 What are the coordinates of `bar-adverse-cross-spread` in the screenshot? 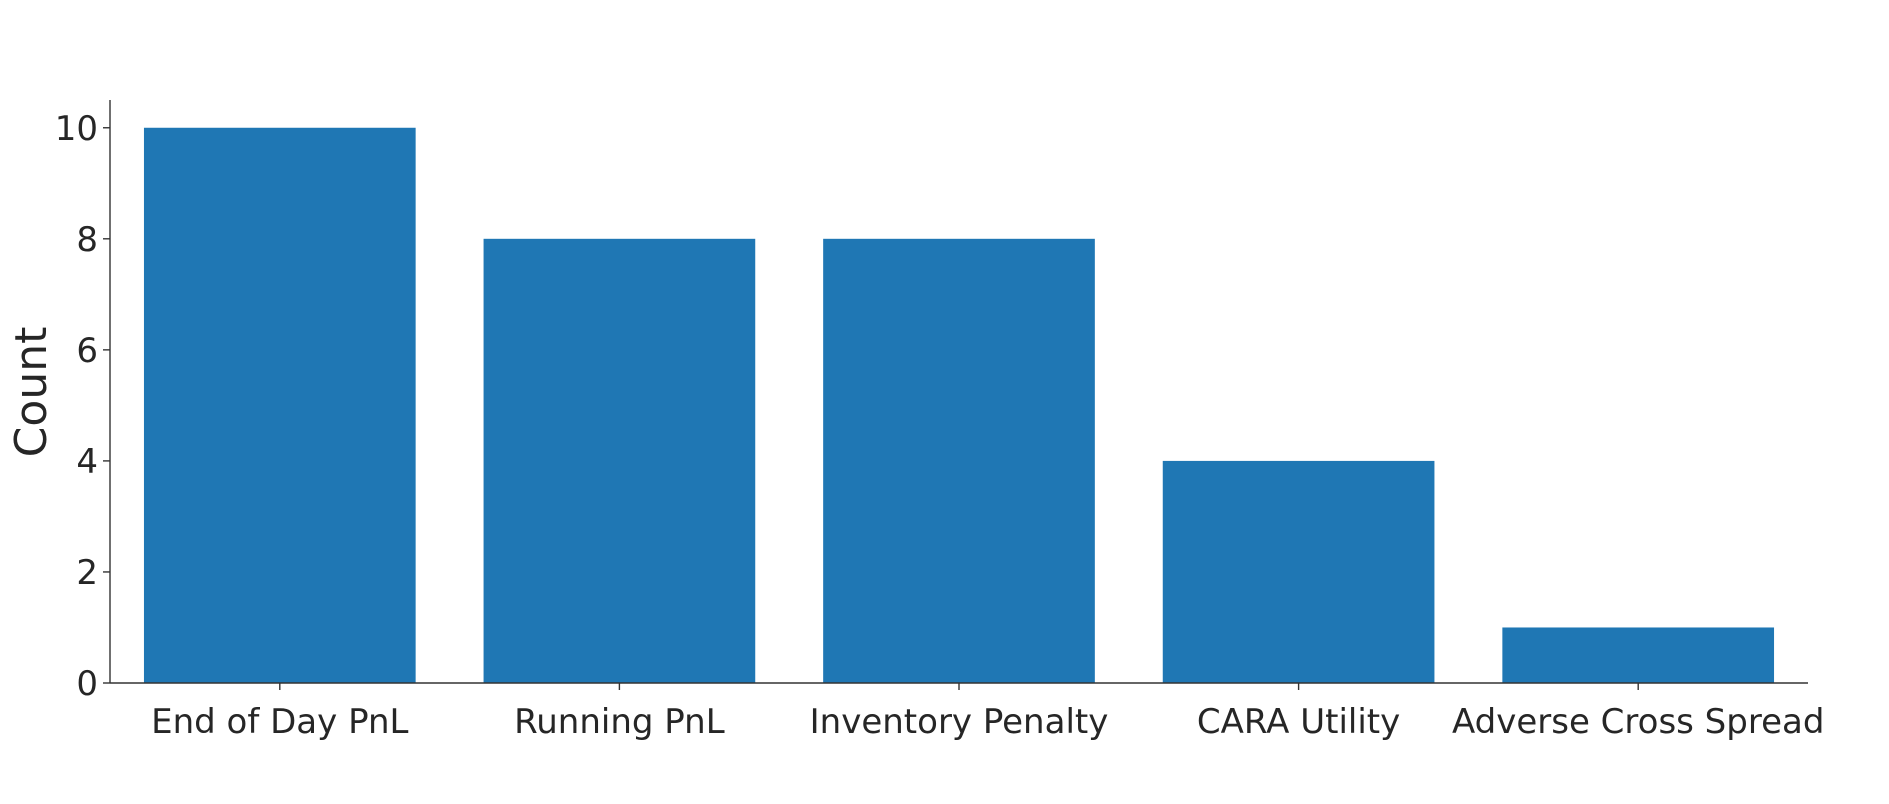 It's located at (1638, 655).